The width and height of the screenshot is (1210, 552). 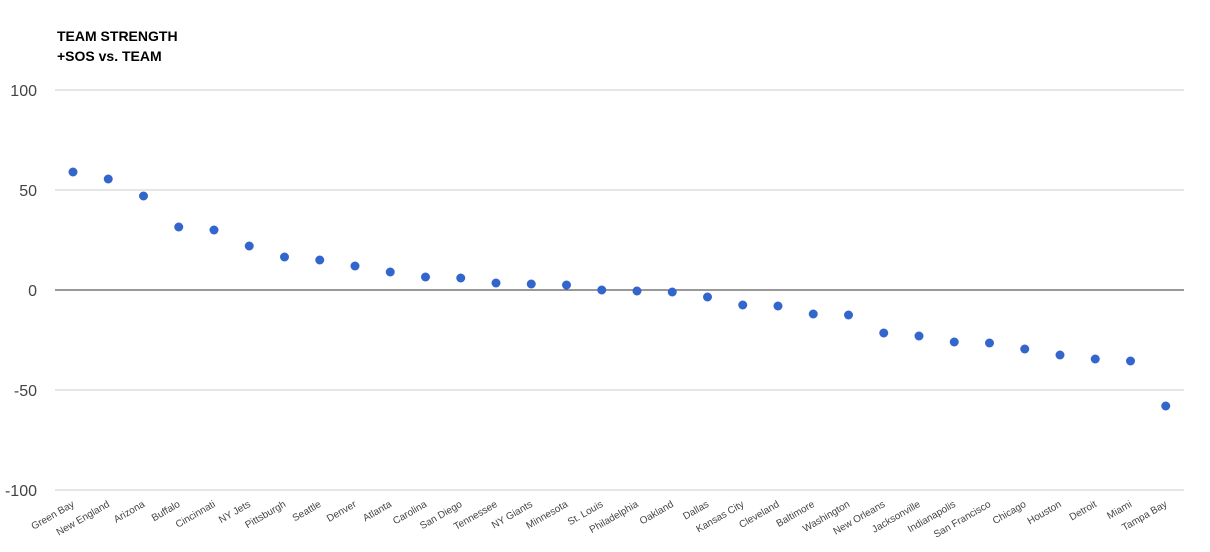 What do you see at coordinates (21, 491) in the screenshot?
I see `y-tick-label: -100` at bounding box center [21, 491].